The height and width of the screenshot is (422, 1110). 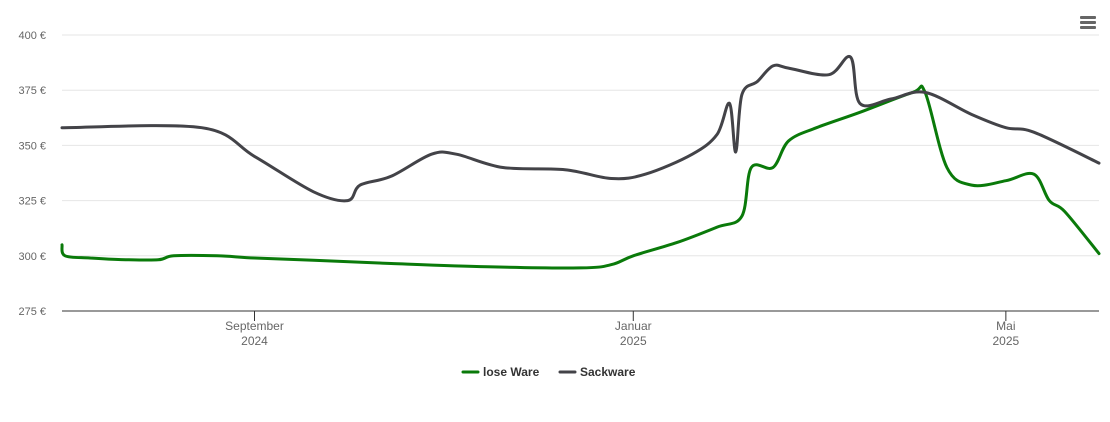 I want to click on x-tick-month: September, so click(x=254, y=326).